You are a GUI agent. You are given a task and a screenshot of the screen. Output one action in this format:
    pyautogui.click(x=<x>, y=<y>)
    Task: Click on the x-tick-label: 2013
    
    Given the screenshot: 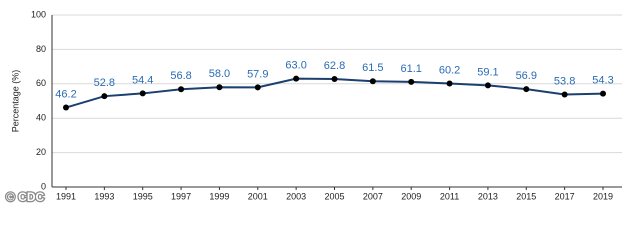 What is the action you would take?
    pyautogui.click(x=488, y=196)
    